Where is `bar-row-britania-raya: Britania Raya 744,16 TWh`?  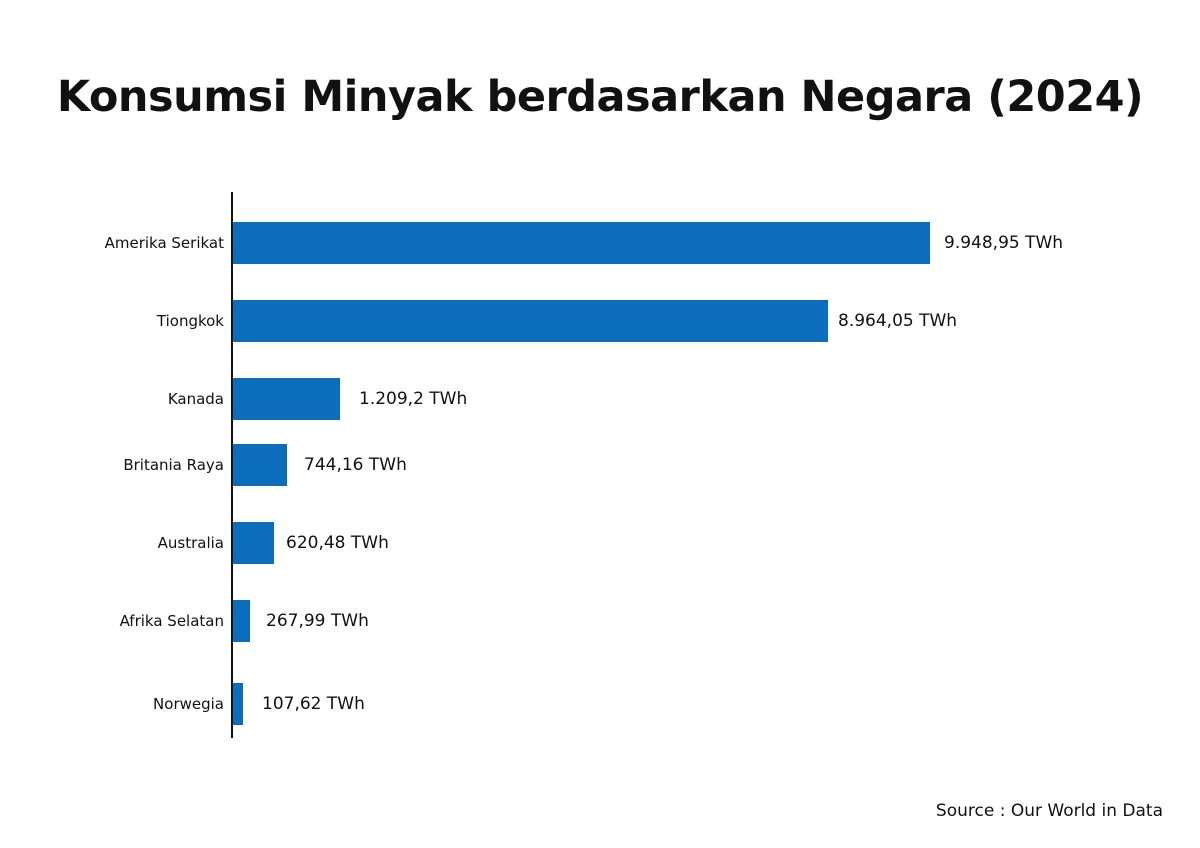 bar-row-britania-raya: Britania Raya 744,16 TWh is located at coordinates (600, 465).